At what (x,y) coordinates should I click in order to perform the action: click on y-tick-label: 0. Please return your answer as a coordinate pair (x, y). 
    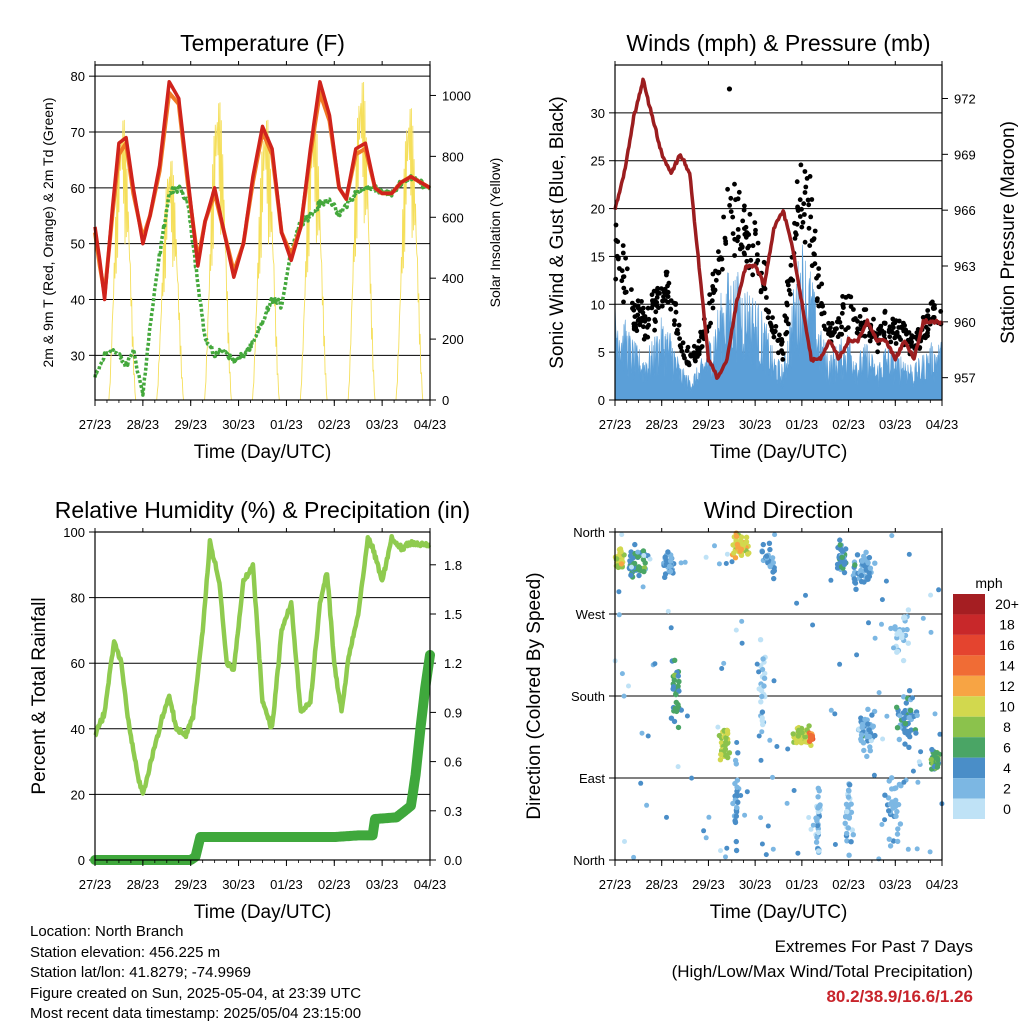
    Looking at the image, I should click on (601, 400).